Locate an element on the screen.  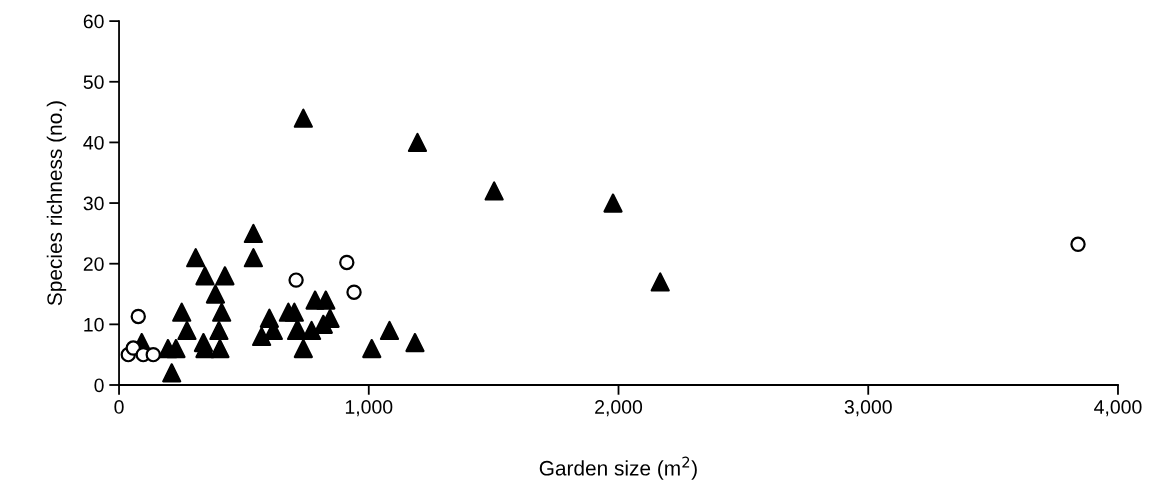
y-tick-label: 20 is located at coordinates (93, 264).